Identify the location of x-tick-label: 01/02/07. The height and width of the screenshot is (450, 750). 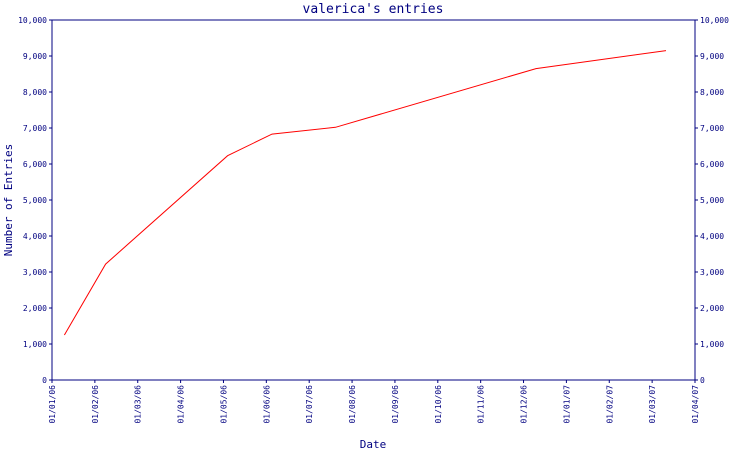
(609, 404).